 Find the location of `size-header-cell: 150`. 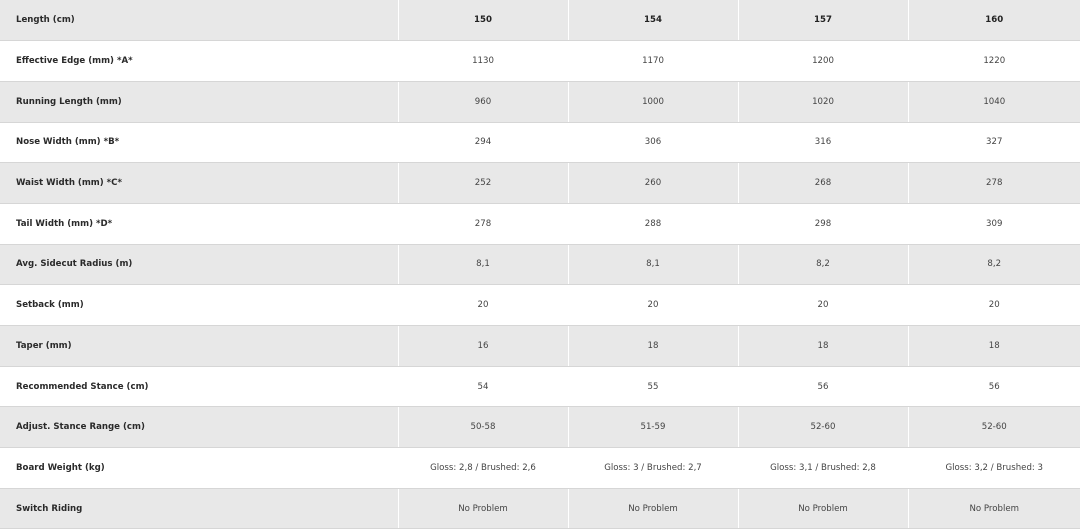

size-header-cell: 150 is located at coordinates (483, 21).